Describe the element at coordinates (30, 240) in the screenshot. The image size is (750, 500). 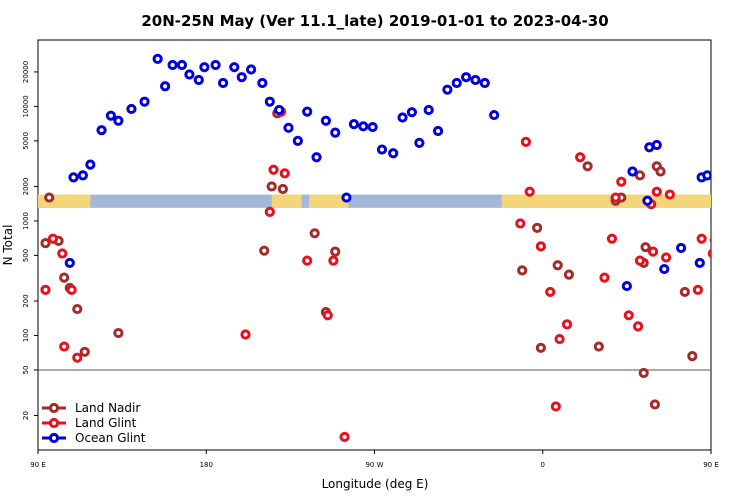
I see `y-axis-ticks: 20 50 100 200 500 1000 2000 5000 10000 20000` at that location.